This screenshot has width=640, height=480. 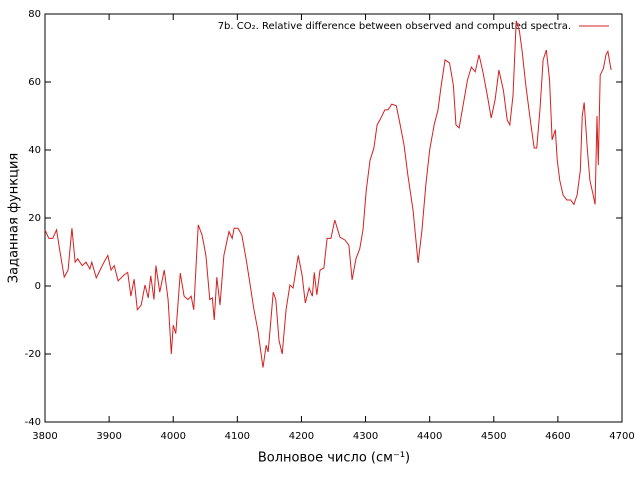 I want to click on x-tick-label: 3800, so click(x=44, y=436).